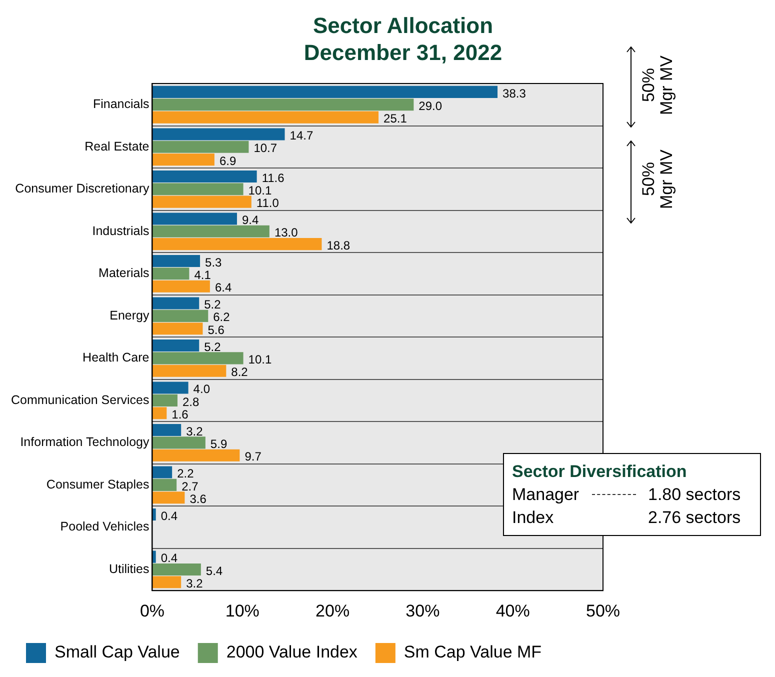 Image resolution: width=775 pixels, height=677 pixels. What do you see at coordinates (268, 203) in the screenshot?
I see `data-label: 11.0` at bounding box center [268, 203].